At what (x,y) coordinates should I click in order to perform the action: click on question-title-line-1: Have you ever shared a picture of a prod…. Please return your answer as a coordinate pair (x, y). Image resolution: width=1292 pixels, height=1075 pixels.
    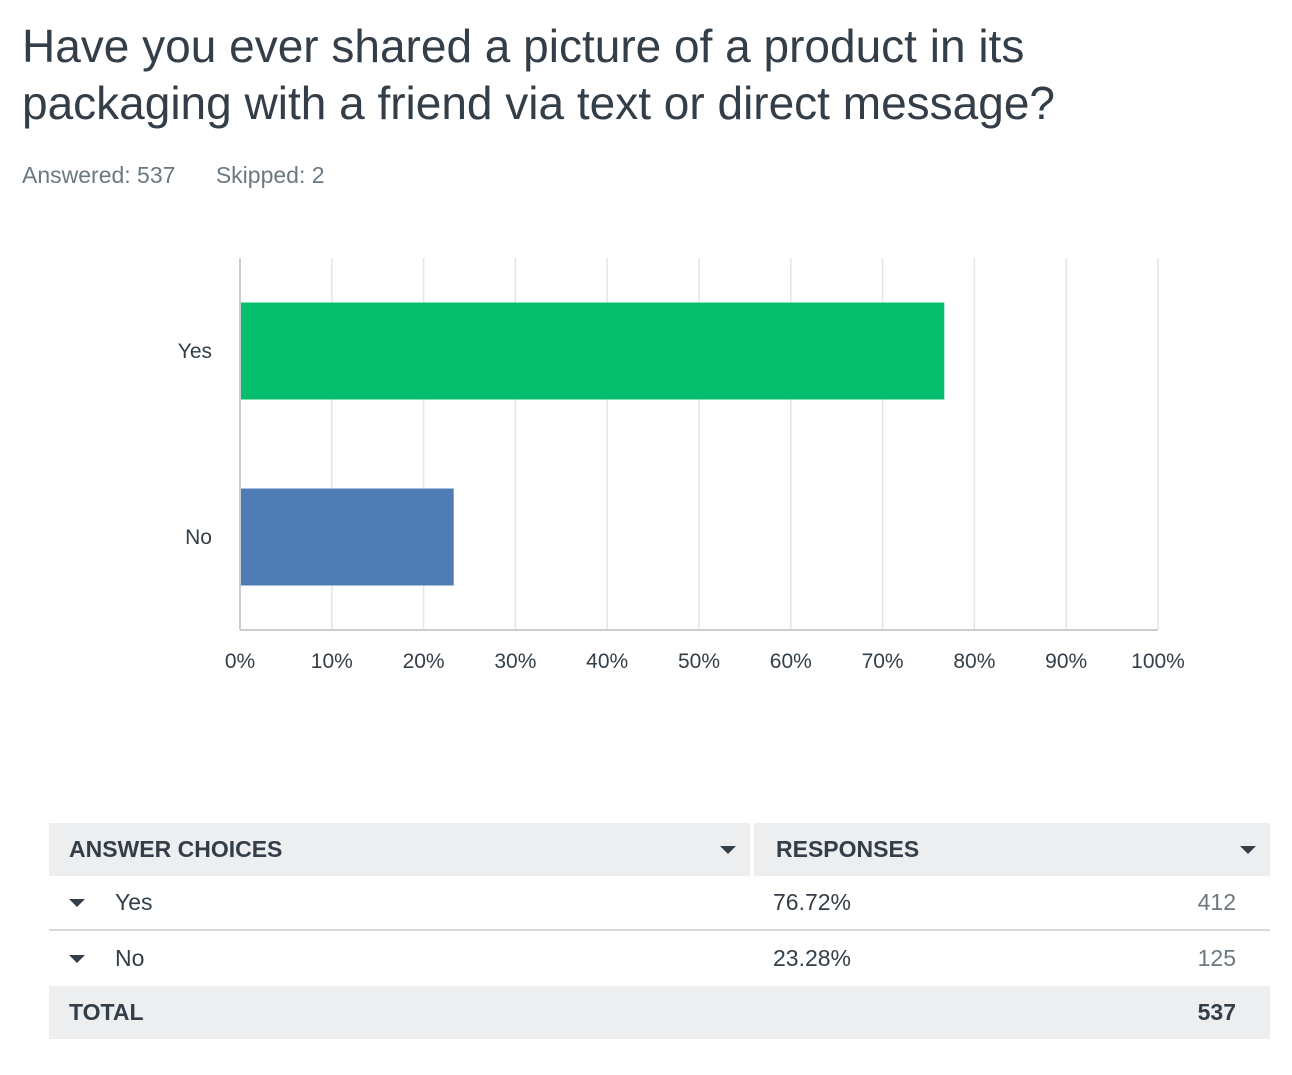
    Looking at the image, I should click on (523, 46).